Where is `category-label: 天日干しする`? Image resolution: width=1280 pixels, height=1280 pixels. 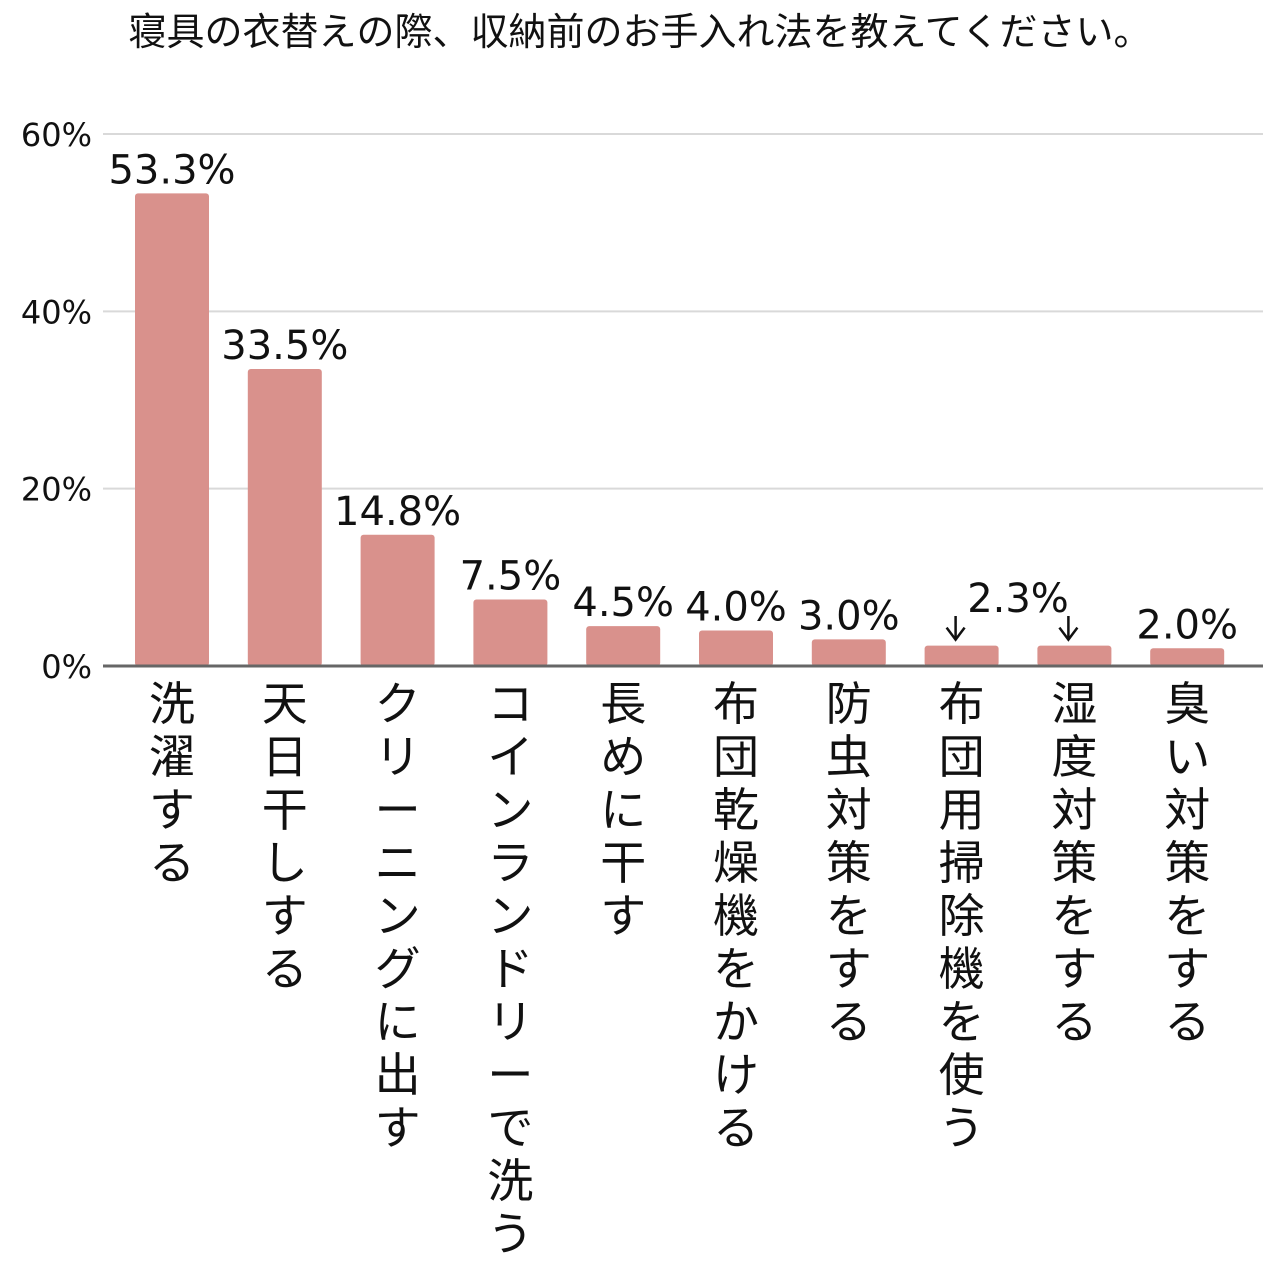 category-label: 天日干しする is located at coordinates (285, 836).